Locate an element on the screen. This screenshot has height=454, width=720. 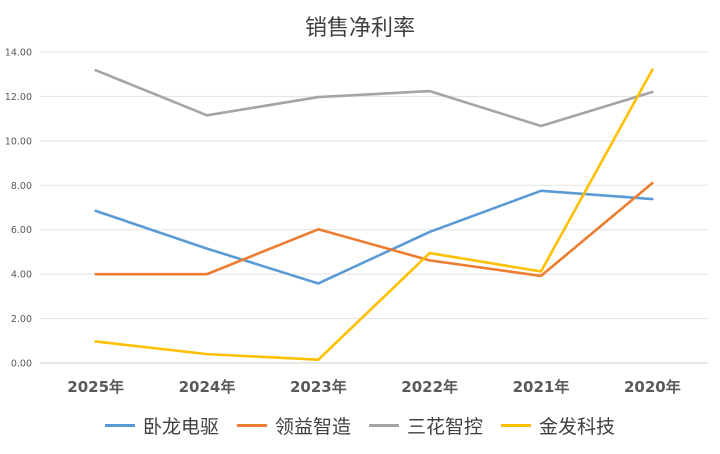
legend-item: 卧龙电驱 is located at coordinates (161, 425).